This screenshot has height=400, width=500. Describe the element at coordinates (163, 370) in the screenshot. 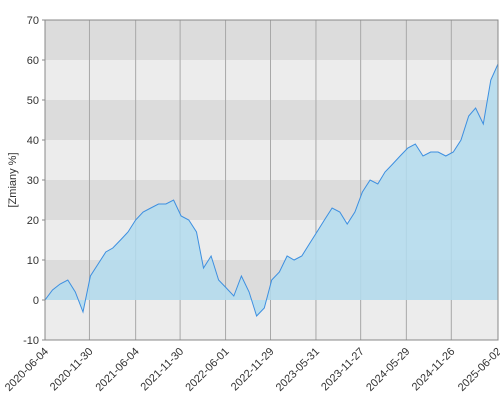

I see `x-tick-label: 2021-11-30` at that location.